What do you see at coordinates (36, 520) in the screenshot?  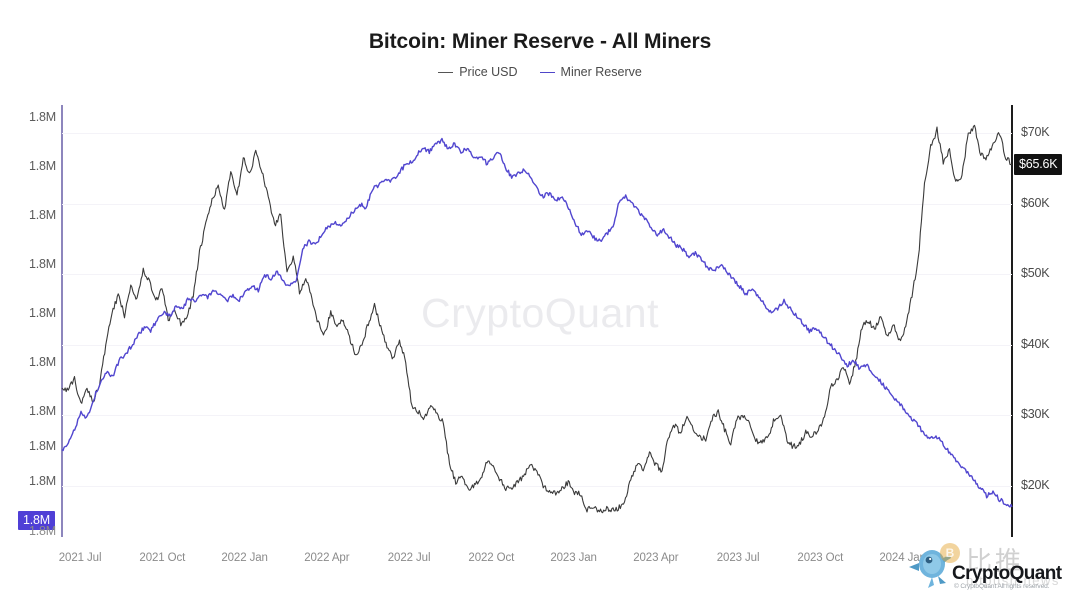 I see `y-axis-left-highlight-badge: 1.8M` at bounding box center [36, 520].